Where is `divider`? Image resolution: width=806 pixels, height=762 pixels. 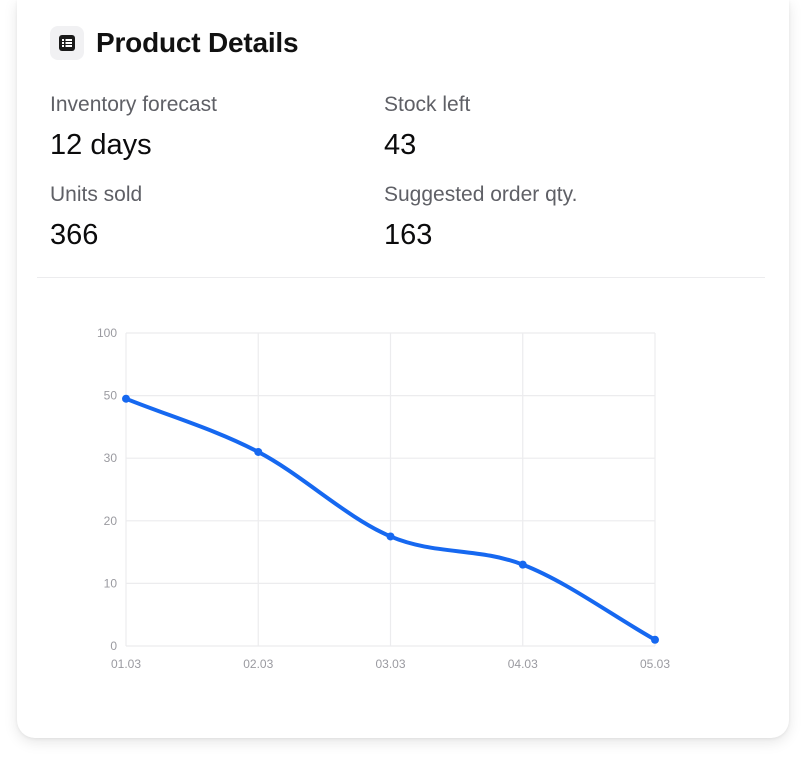
divider is located at coordinates (401, 277).